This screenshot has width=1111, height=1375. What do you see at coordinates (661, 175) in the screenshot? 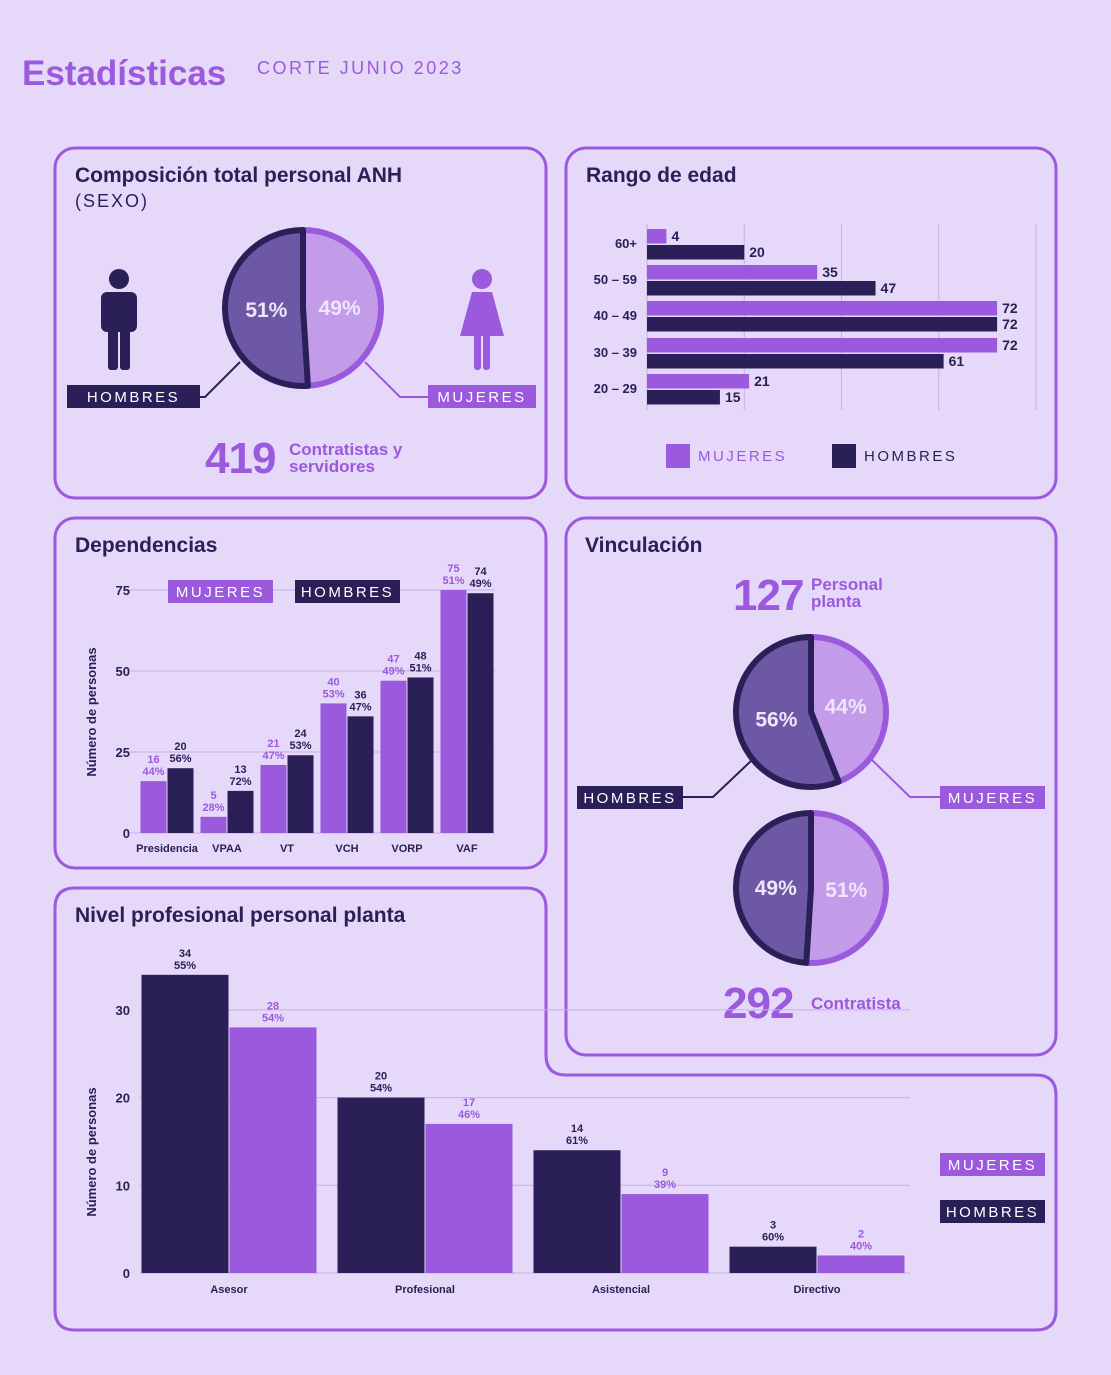
I see `chart-title: Rango de edad` at bounding box center [661, 175].